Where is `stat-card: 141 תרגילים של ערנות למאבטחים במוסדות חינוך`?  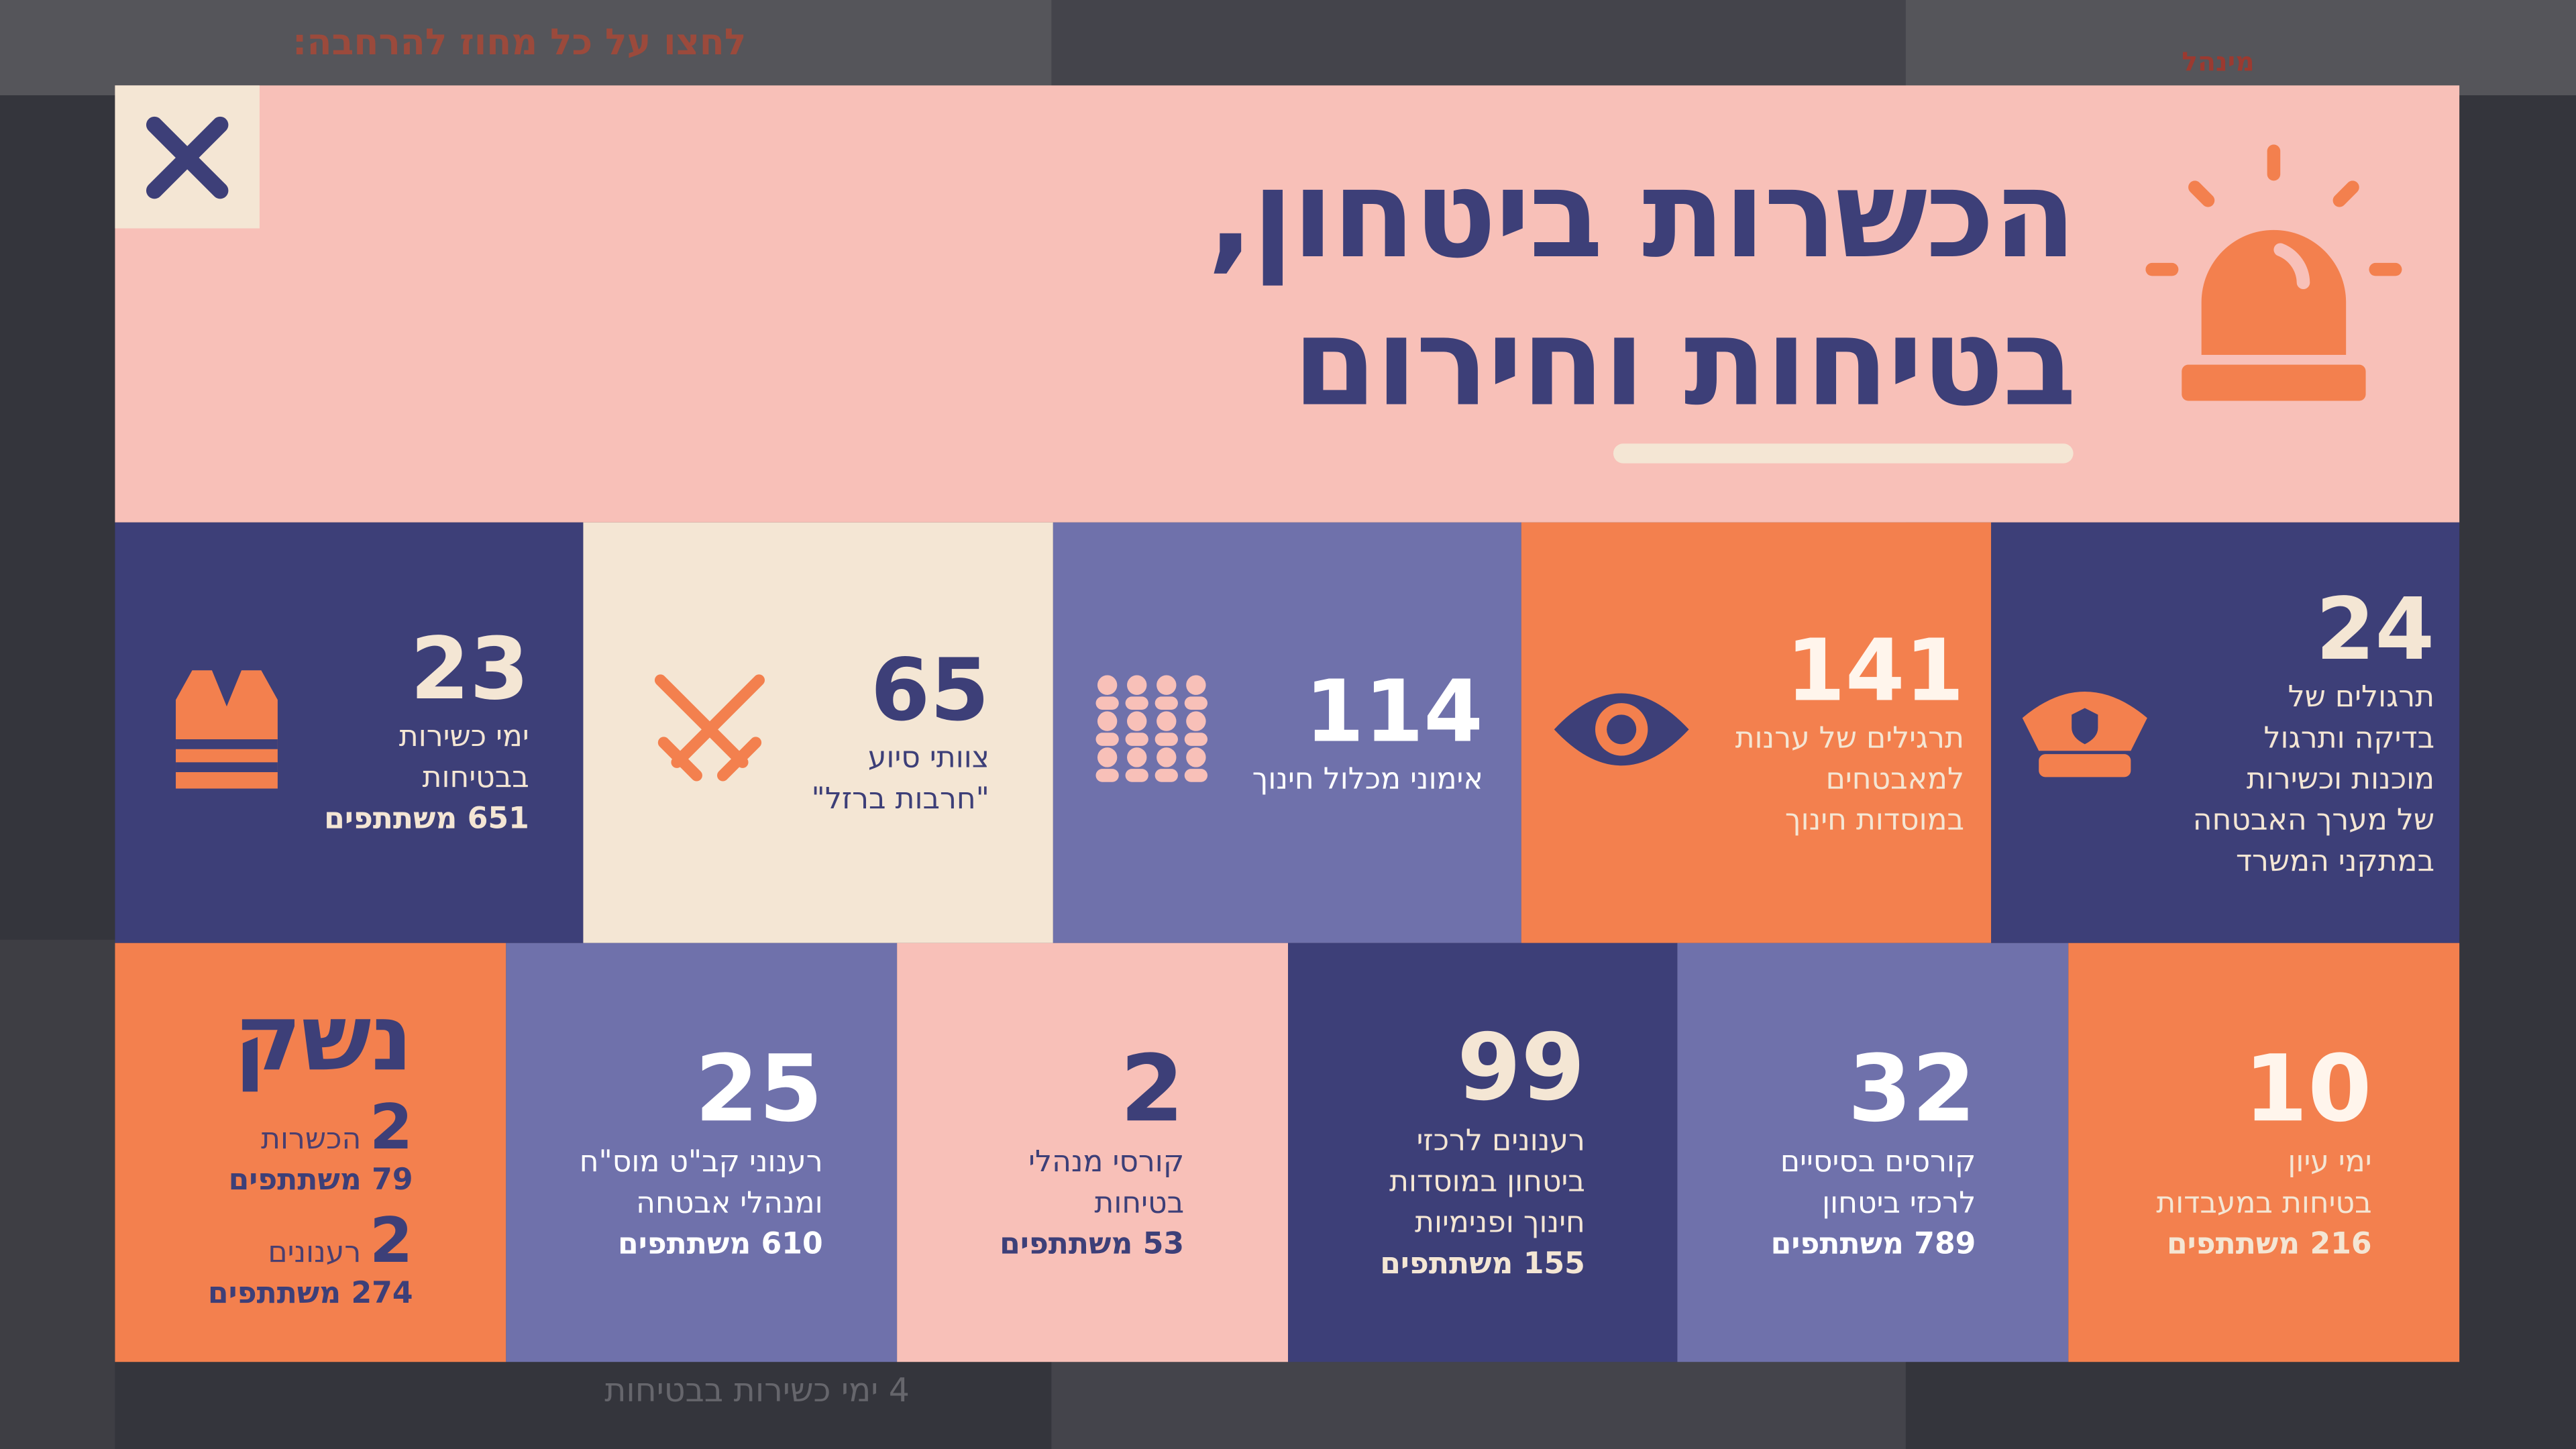
stat-card: 141 תרגילים של ערנות למאבטחים במוסדות חינוך is located at coordinates (1756, 732).